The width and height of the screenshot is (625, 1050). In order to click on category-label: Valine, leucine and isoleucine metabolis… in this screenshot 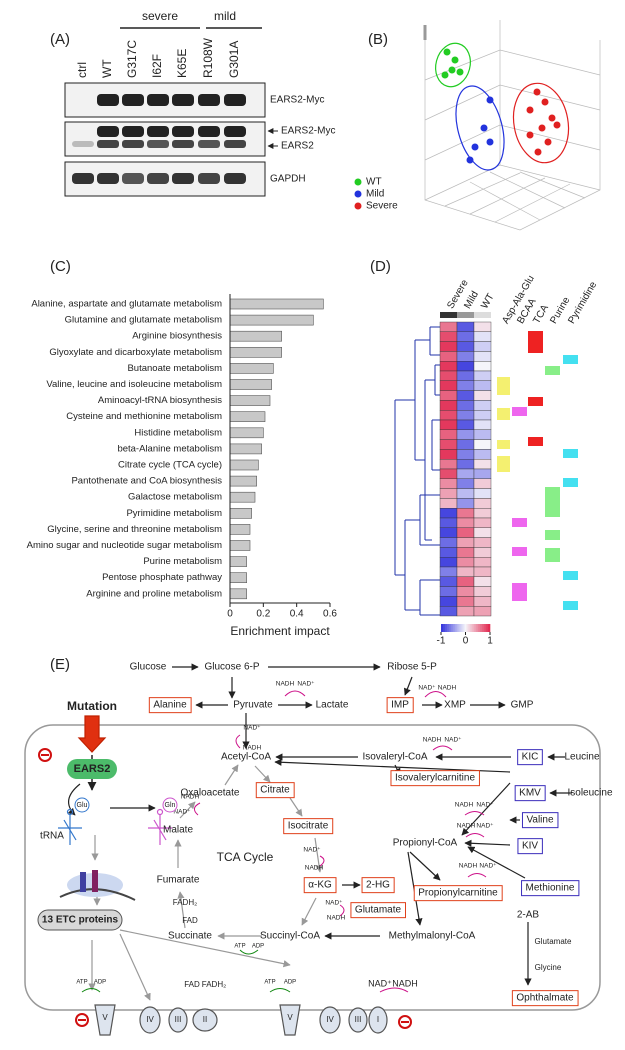, I will do `click(134, 384)`.